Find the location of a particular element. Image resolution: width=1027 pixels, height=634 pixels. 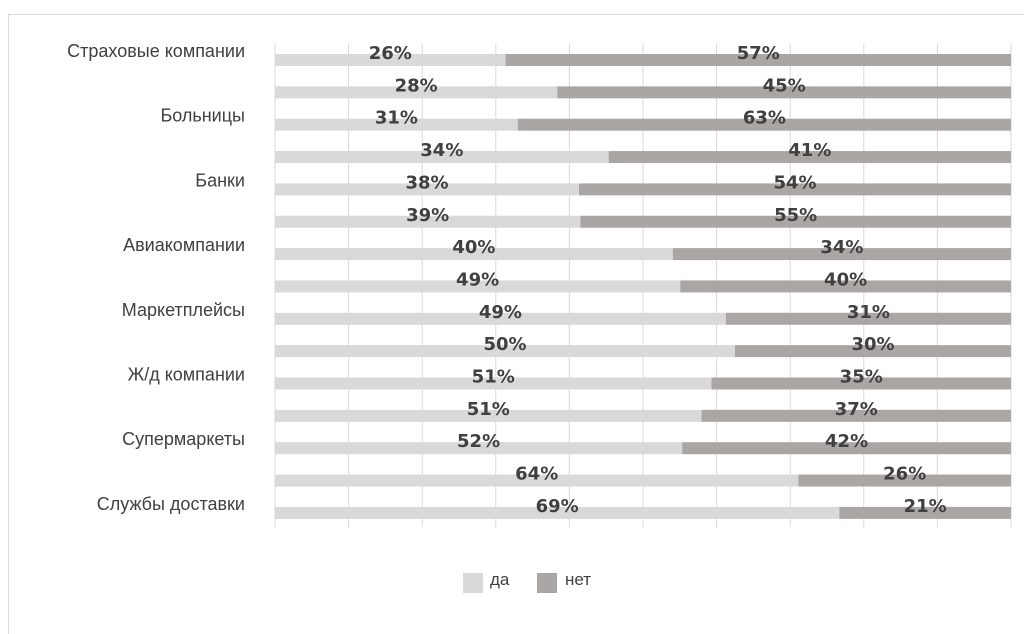

data-label-net: 54% is located at coordinates (794, 182).